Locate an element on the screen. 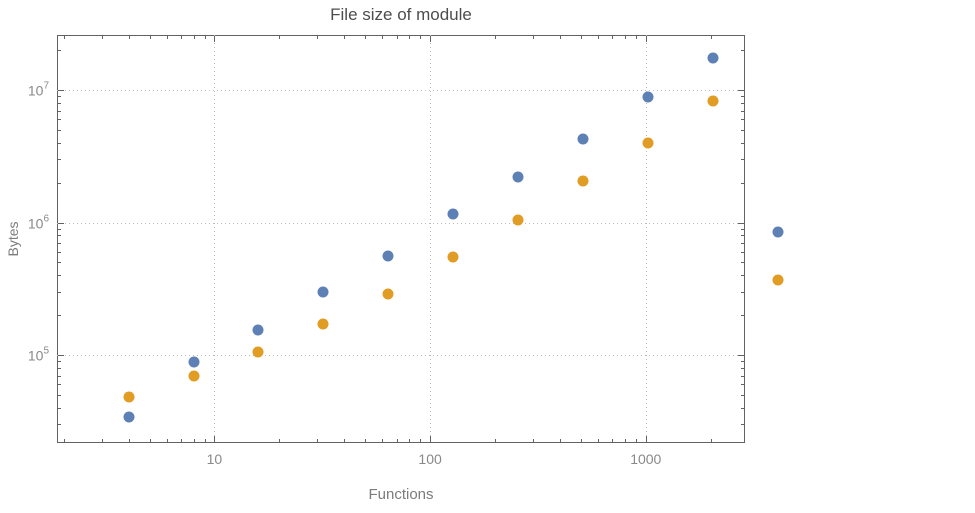 The image size is (975, 513). y-axis-label: Bytes is located at coordinates (13, 239).